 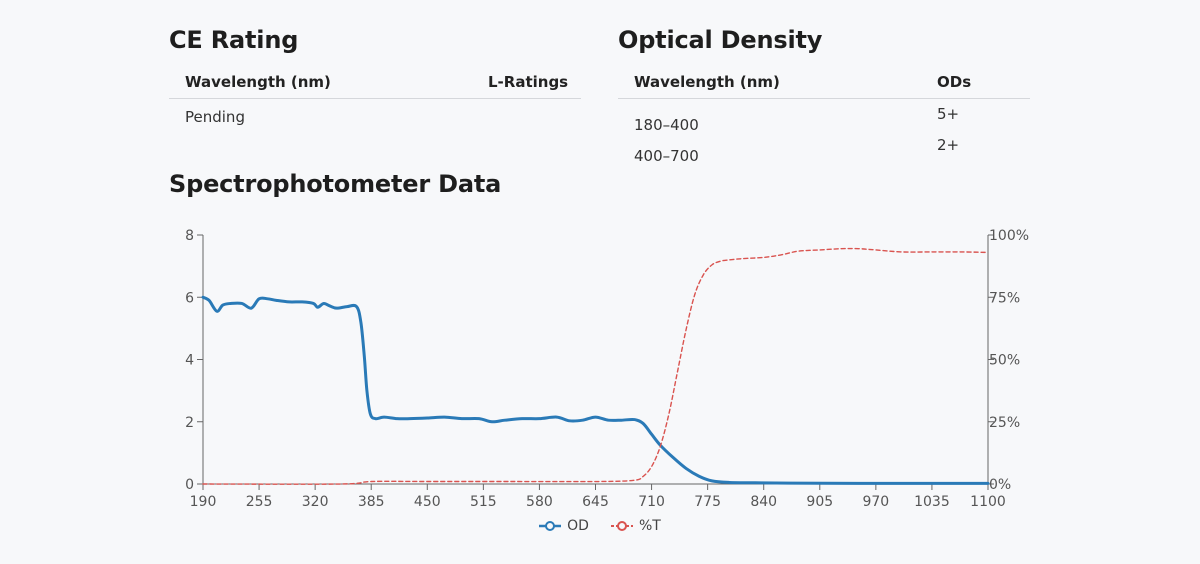 What do you see at coordinates (635, 526) in the screenshot?
I see `legend-item-transmittance: %T` at bounding box center [635, 526].